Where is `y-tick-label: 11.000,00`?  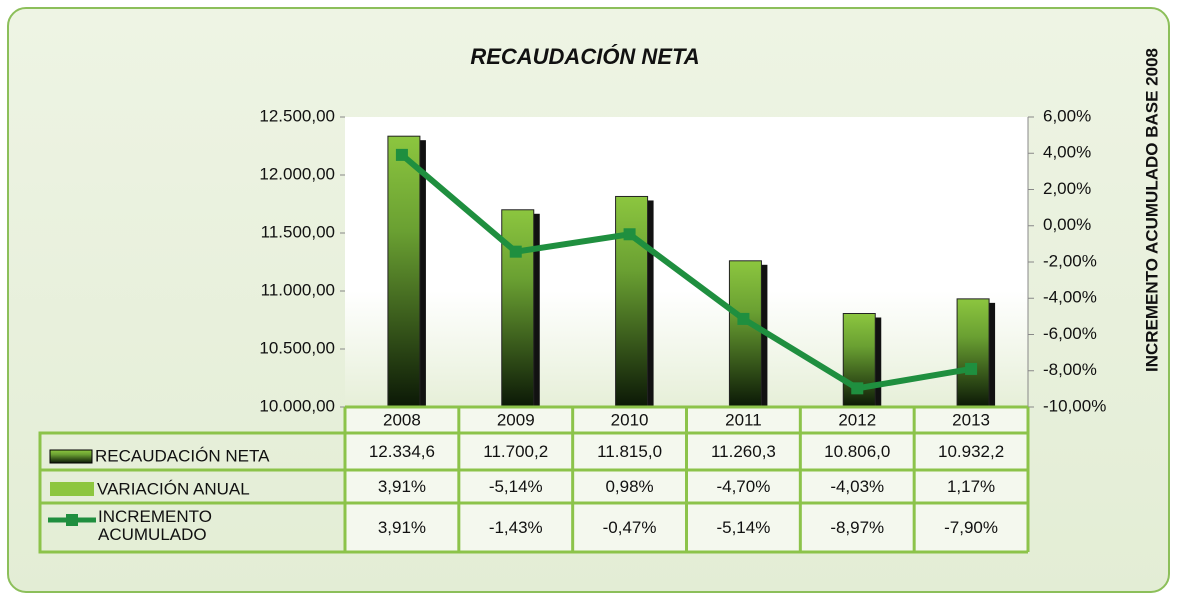 y-tick-label: 11.000,00 is located at coordinates (298, 289).